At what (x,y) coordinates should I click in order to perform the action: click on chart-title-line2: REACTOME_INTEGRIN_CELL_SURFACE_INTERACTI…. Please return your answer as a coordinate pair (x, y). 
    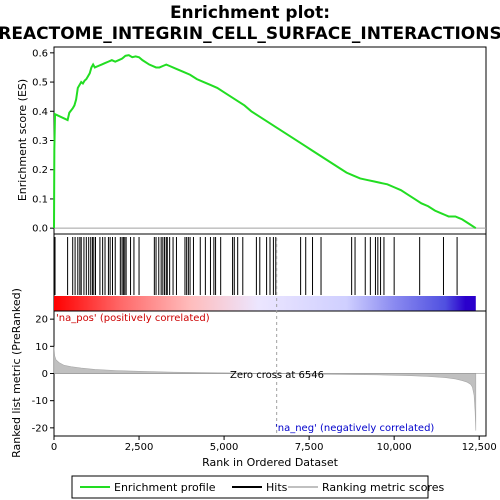
    Looking at the image, I should click on (250, 34).